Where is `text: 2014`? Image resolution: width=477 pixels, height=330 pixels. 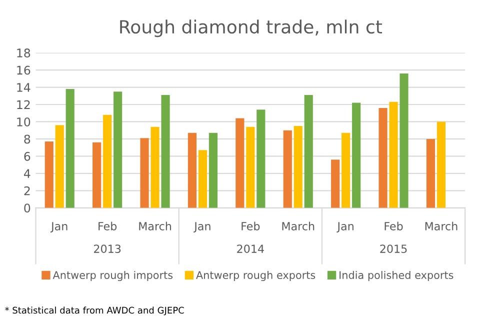
text: 2014 is located at coordinates (250, 248).